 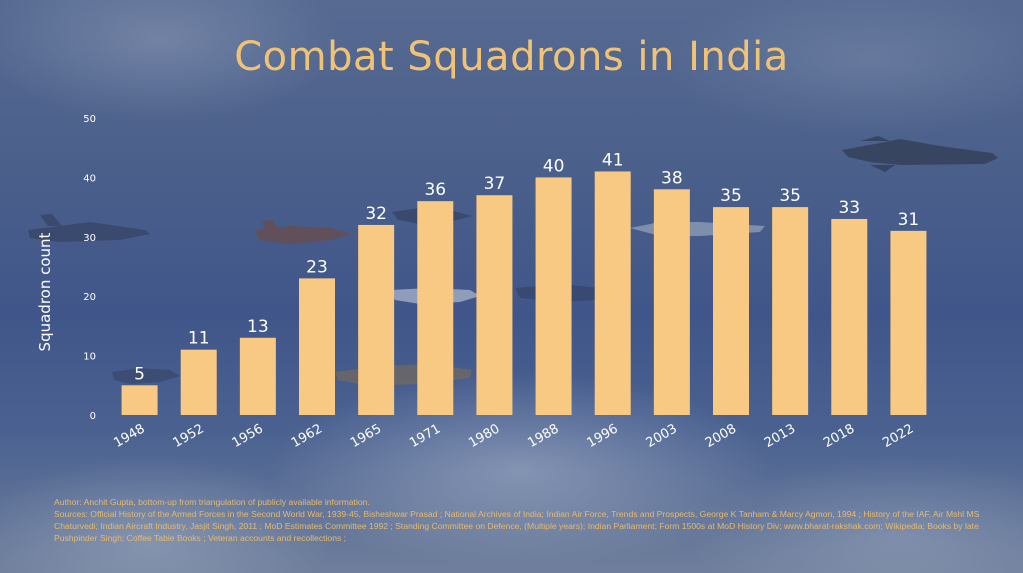 What do you see at coordinates (89, 297) in the screenshot?
I see `y-tick-label: 20` at bounding box center [89, 297].